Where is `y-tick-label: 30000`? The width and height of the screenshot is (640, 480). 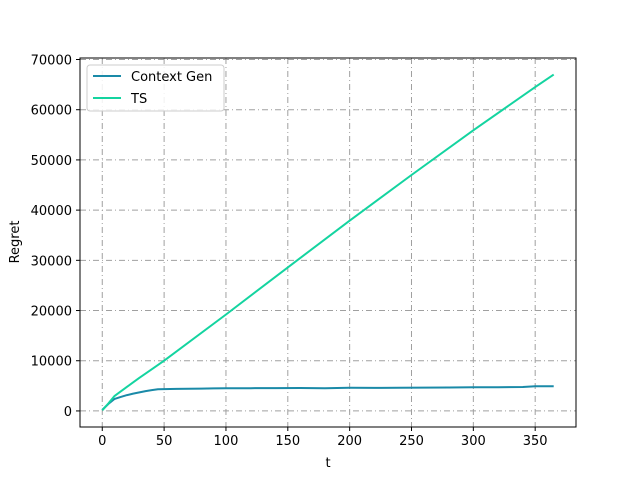
y-tick-label: 30000 is located at coordinates (51, 261).